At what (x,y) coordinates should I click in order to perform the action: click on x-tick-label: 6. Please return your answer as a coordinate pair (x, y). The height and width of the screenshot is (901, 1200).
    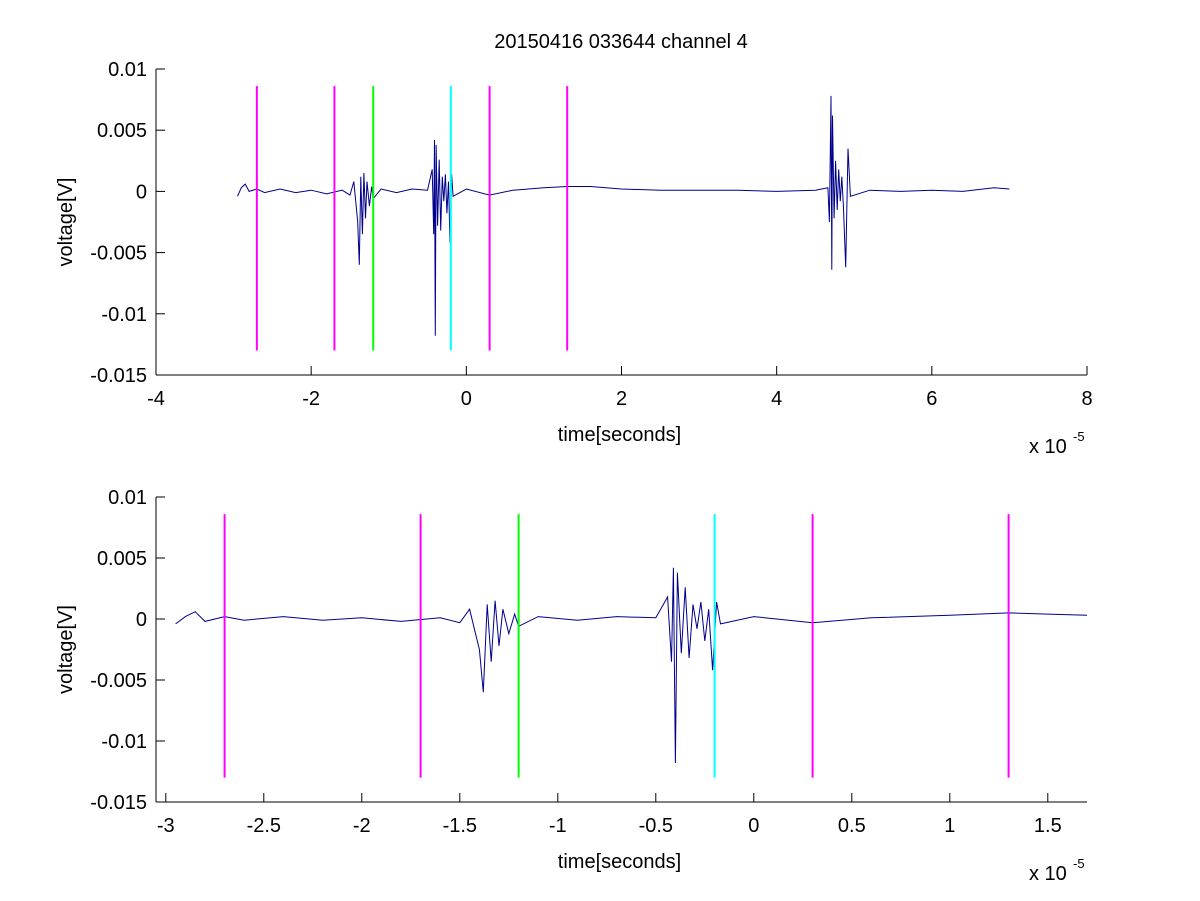
    Looking at the image, I should click on (931, 399).